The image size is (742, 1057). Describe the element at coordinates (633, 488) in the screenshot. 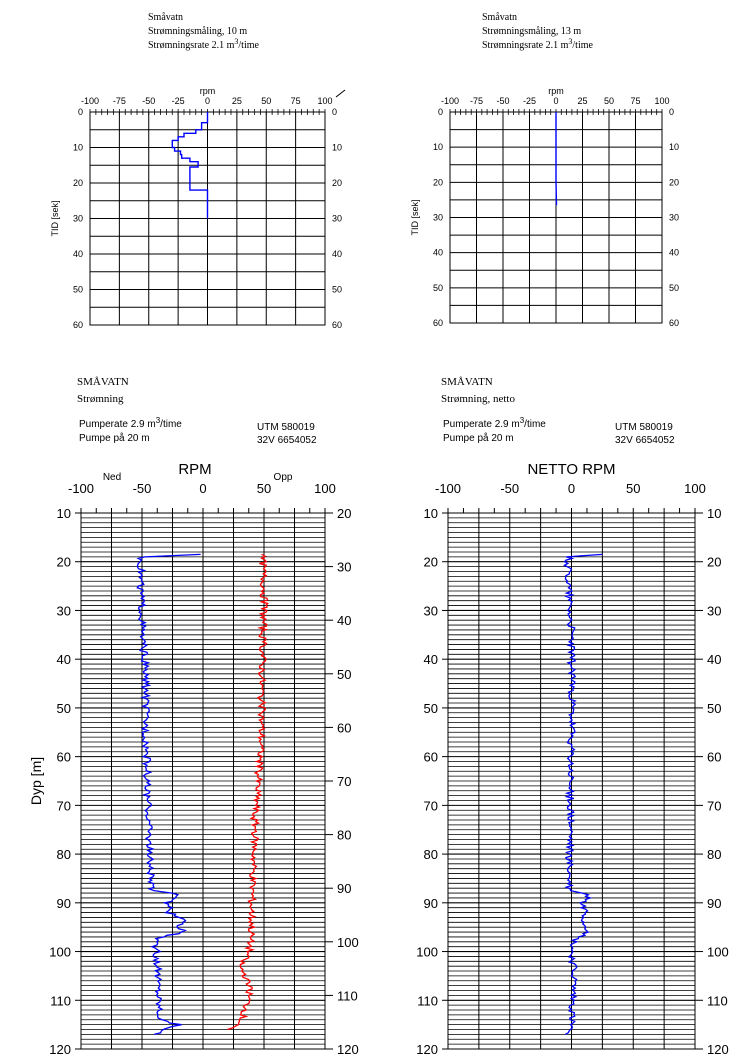

I see `chart4-x-tick-label: 50` at that location.